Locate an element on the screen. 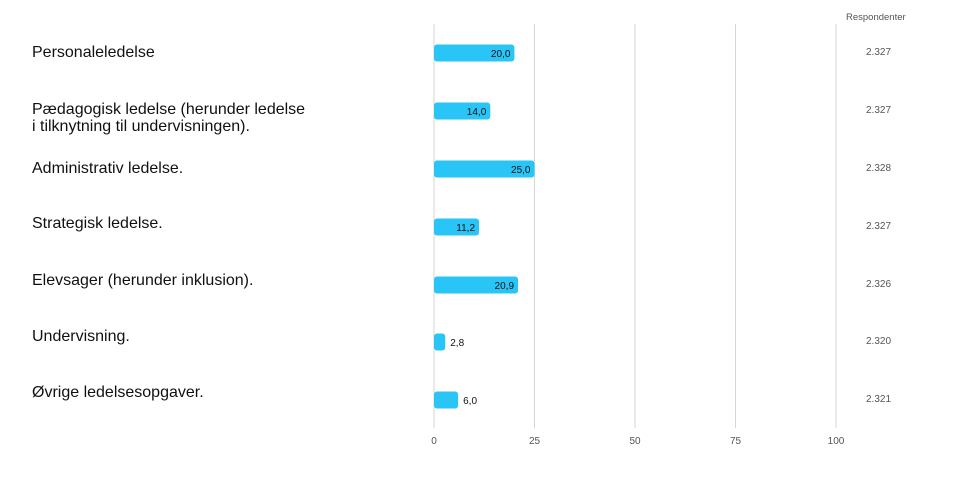 The height and width of the screenshot is (488, 960). category-label: Personaleledelse is located at coordinates (93, 52).